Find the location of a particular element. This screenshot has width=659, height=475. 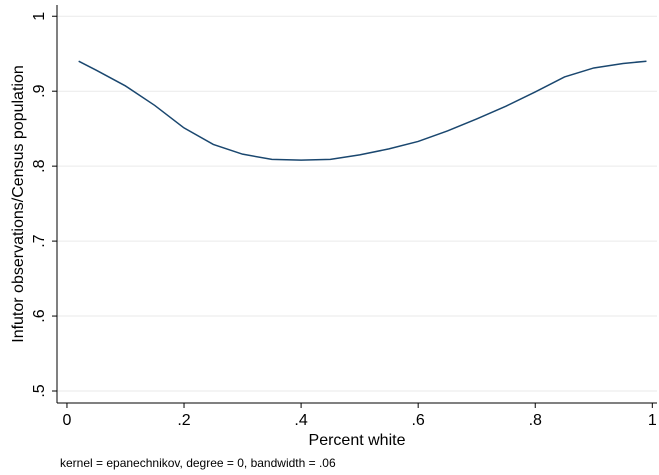

y-tick-label: .7 is located at coordinates (39, 240).